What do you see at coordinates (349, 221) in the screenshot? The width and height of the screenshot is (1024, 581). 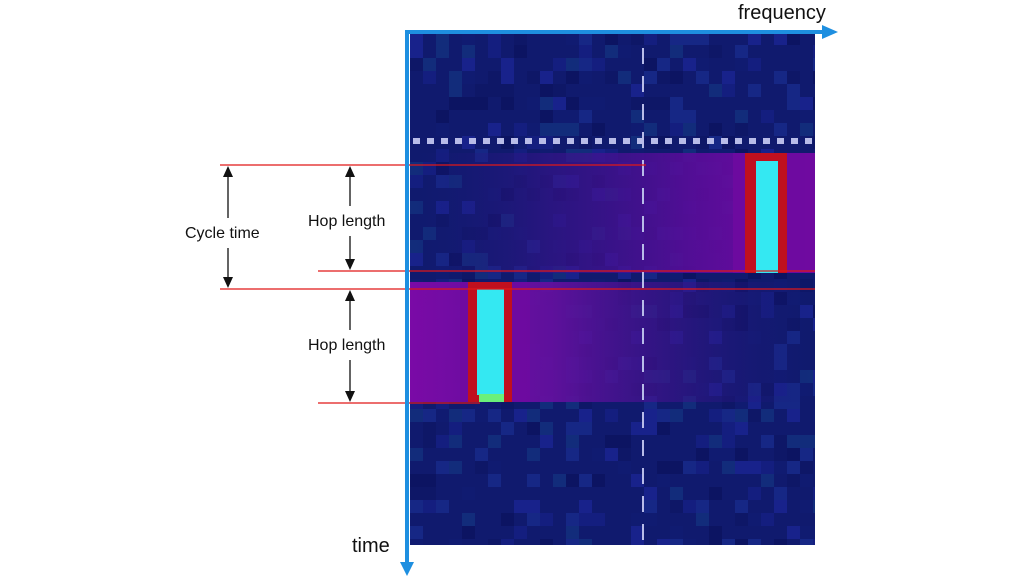 I see `hop-label-1-gap` at bounding box center [349, 221].